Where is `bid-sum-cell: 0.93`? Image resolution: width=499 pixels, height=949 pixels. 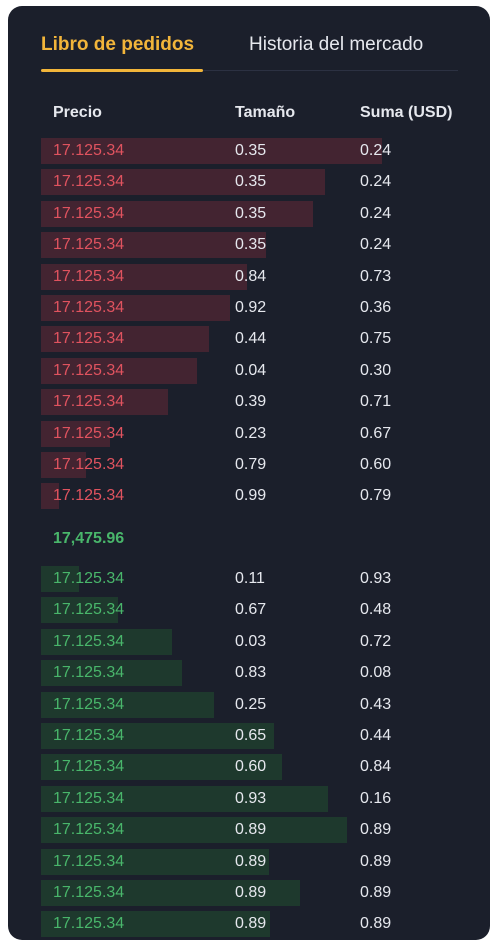 bid-sum-cell: 0.93 is located at coordinates (376, 578).